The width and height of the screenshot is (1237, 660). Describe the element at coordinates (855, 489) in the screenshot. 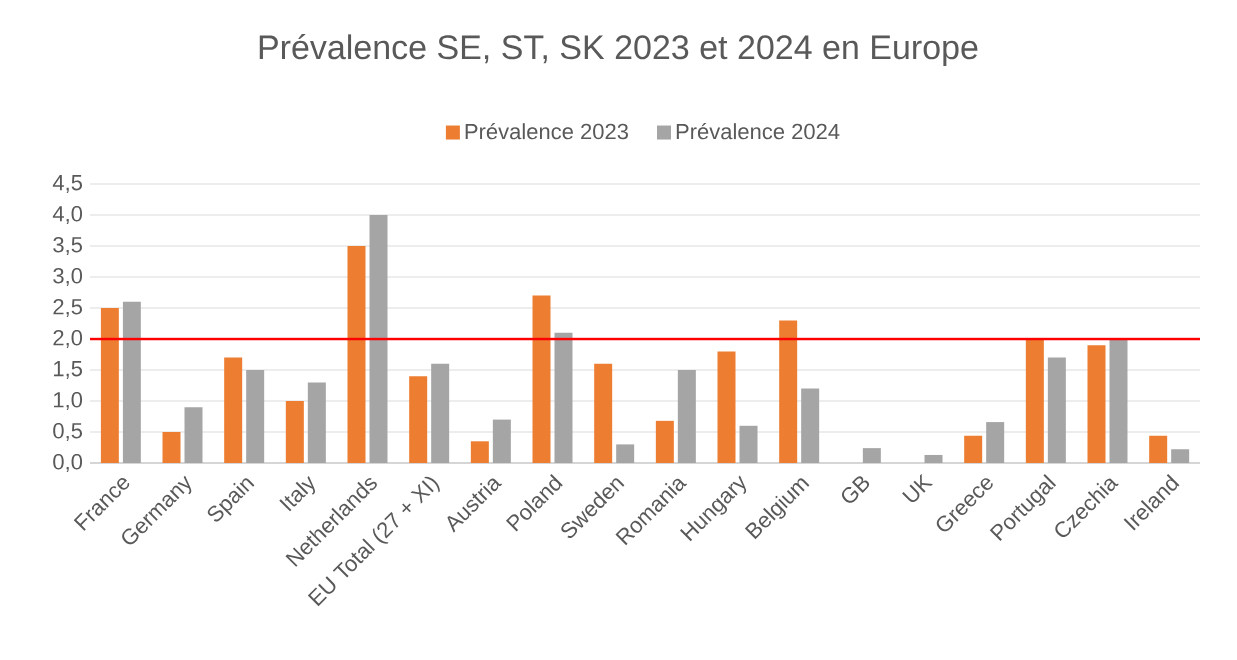

I see `x-tick-label: GB` at that location.